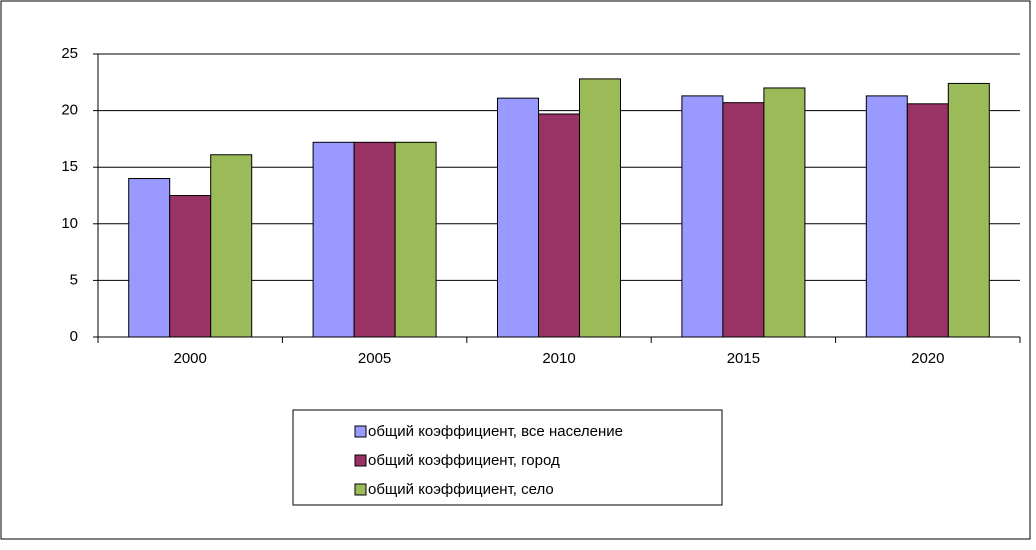 This screenshot has height=550, width=1036. I want to click on x-tick-label: 2015, so click(743, 358).